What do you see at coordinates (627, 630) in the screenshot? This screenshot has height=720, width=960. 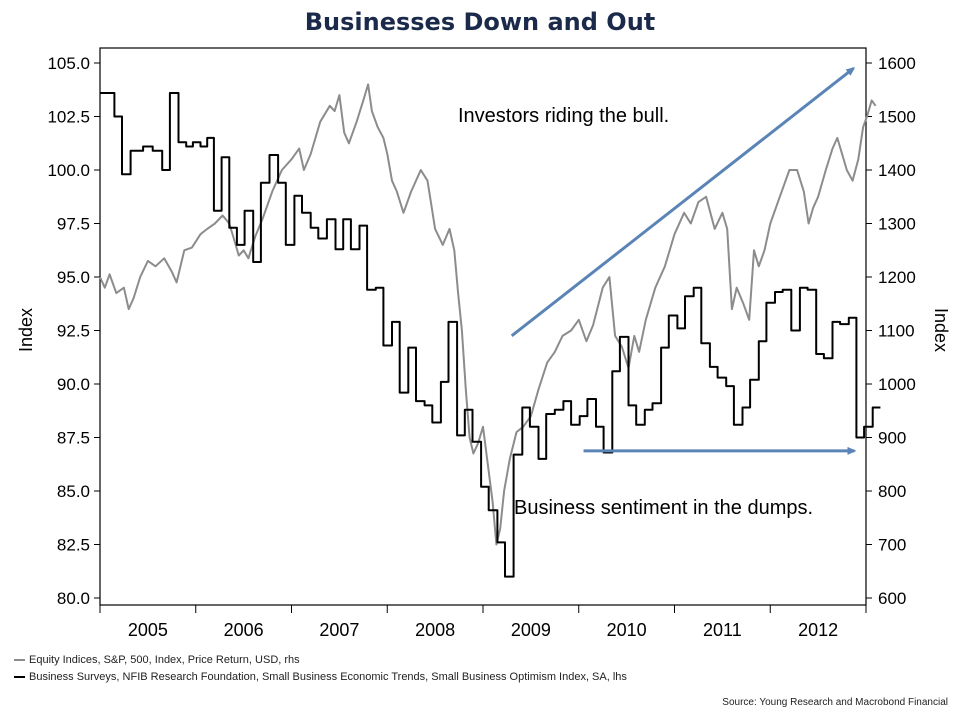 I see `x-tick-label: 2010` at bounding box center [627, 630].